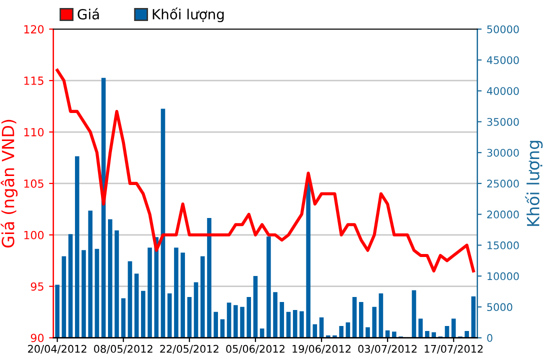  I want to click on x-tick-label: 17/07/2012, so click(453, 349).